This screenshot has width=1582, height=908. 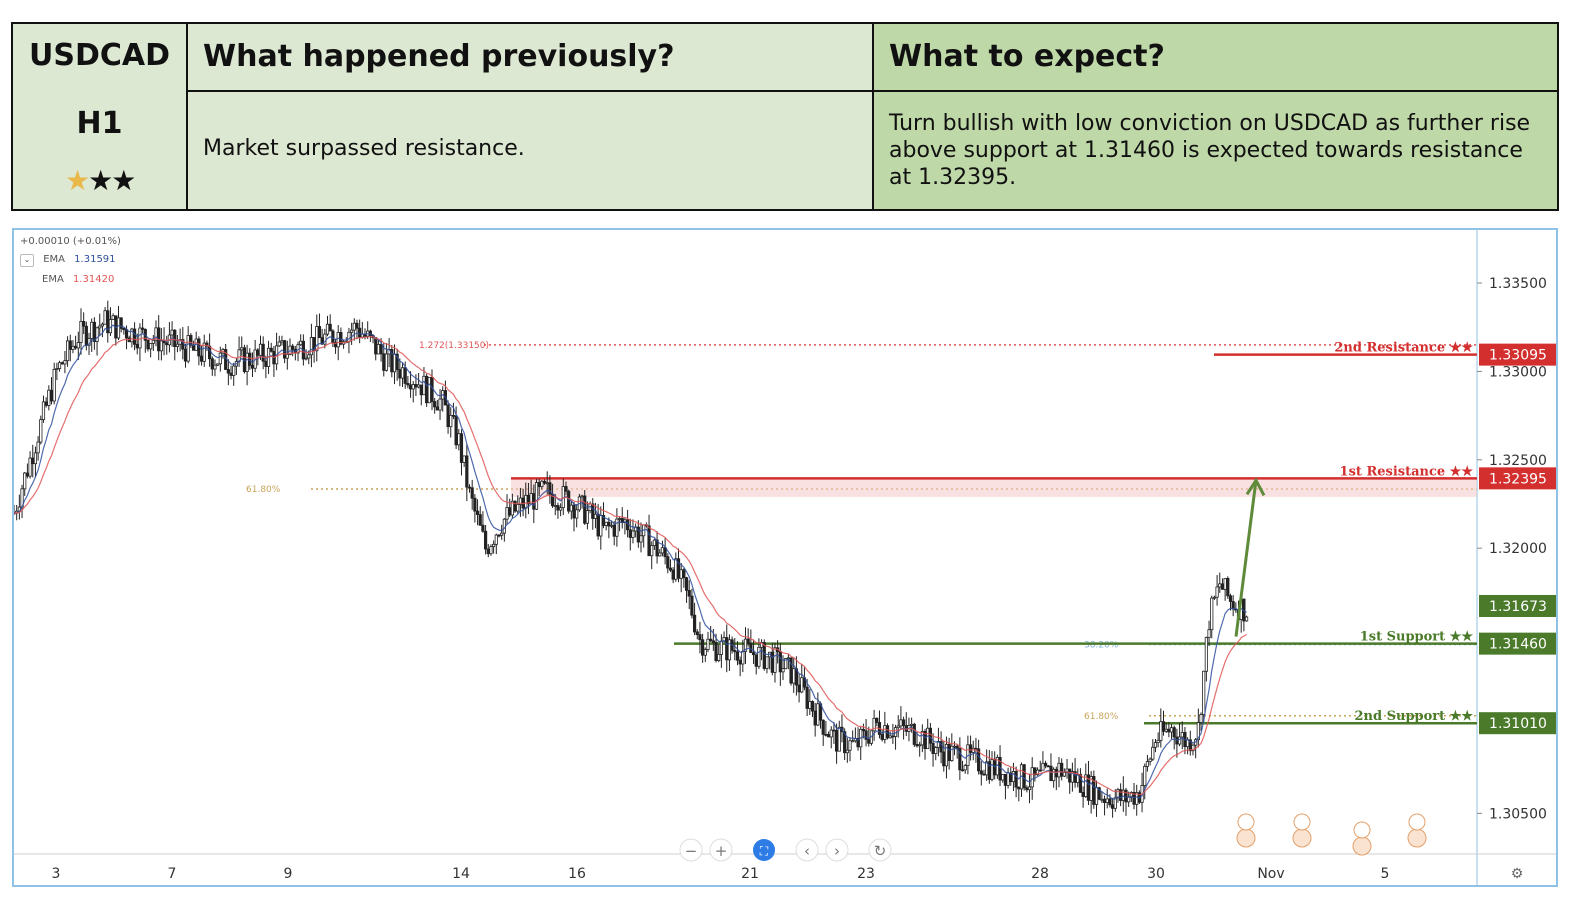 I want to click on x-tick-label: Nov, so click(x=1270, y=874).